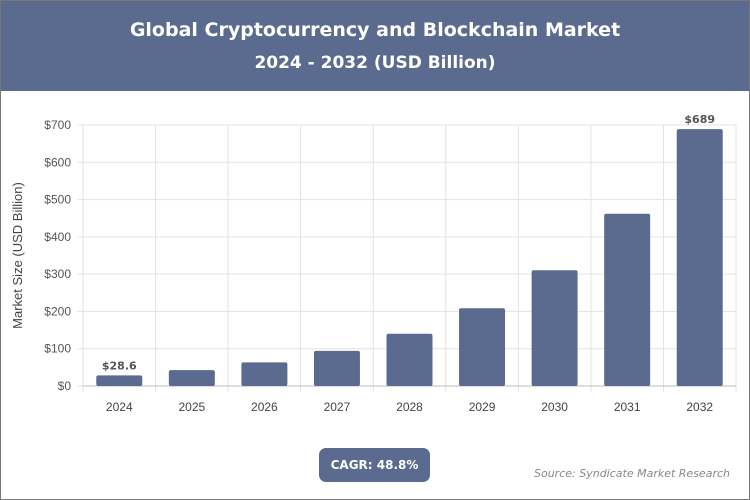  What do you see at coordinates (191, 378) in the screenshot?
I see `bar-2025` at bounding box center [191, 378].